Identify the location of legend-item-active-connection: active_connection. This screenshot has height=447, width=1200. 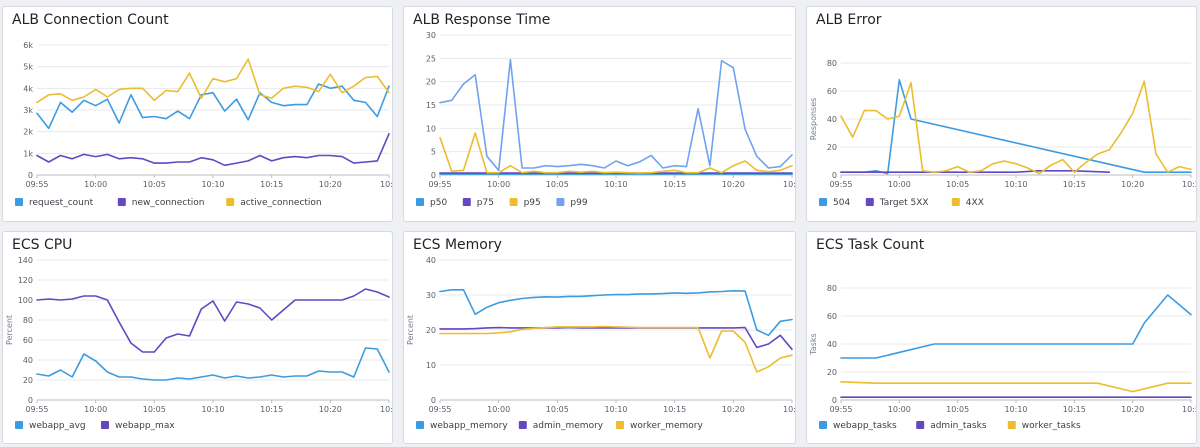
(274, 203).